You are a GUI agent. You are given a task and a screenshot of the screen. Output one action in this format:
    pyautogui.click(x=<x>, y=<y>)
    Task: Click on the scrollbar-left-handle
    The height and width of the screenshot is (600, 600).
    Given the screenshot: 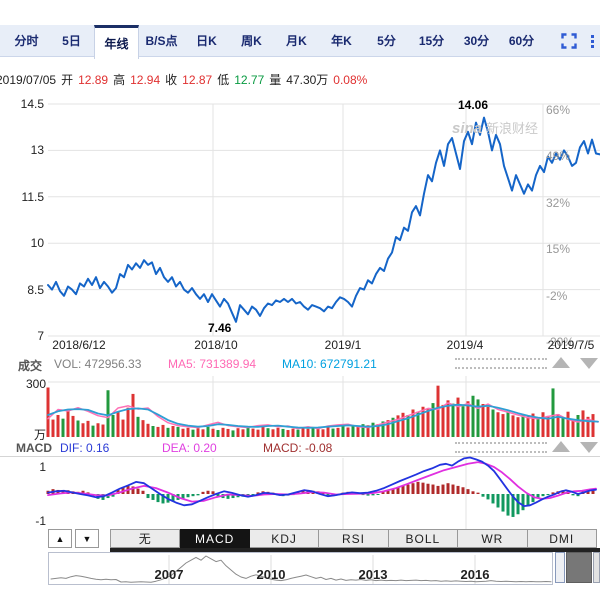 What is the action you would take?
    pyautogui.click(x=560, y=567)
    